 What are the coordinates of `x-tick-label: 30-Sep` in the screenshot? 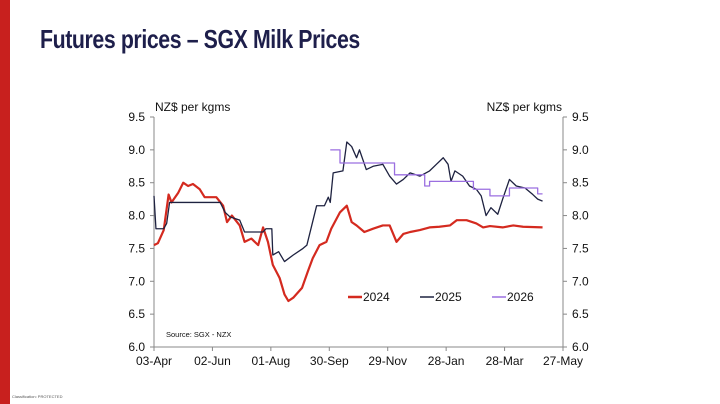 It's located at (329, 361).